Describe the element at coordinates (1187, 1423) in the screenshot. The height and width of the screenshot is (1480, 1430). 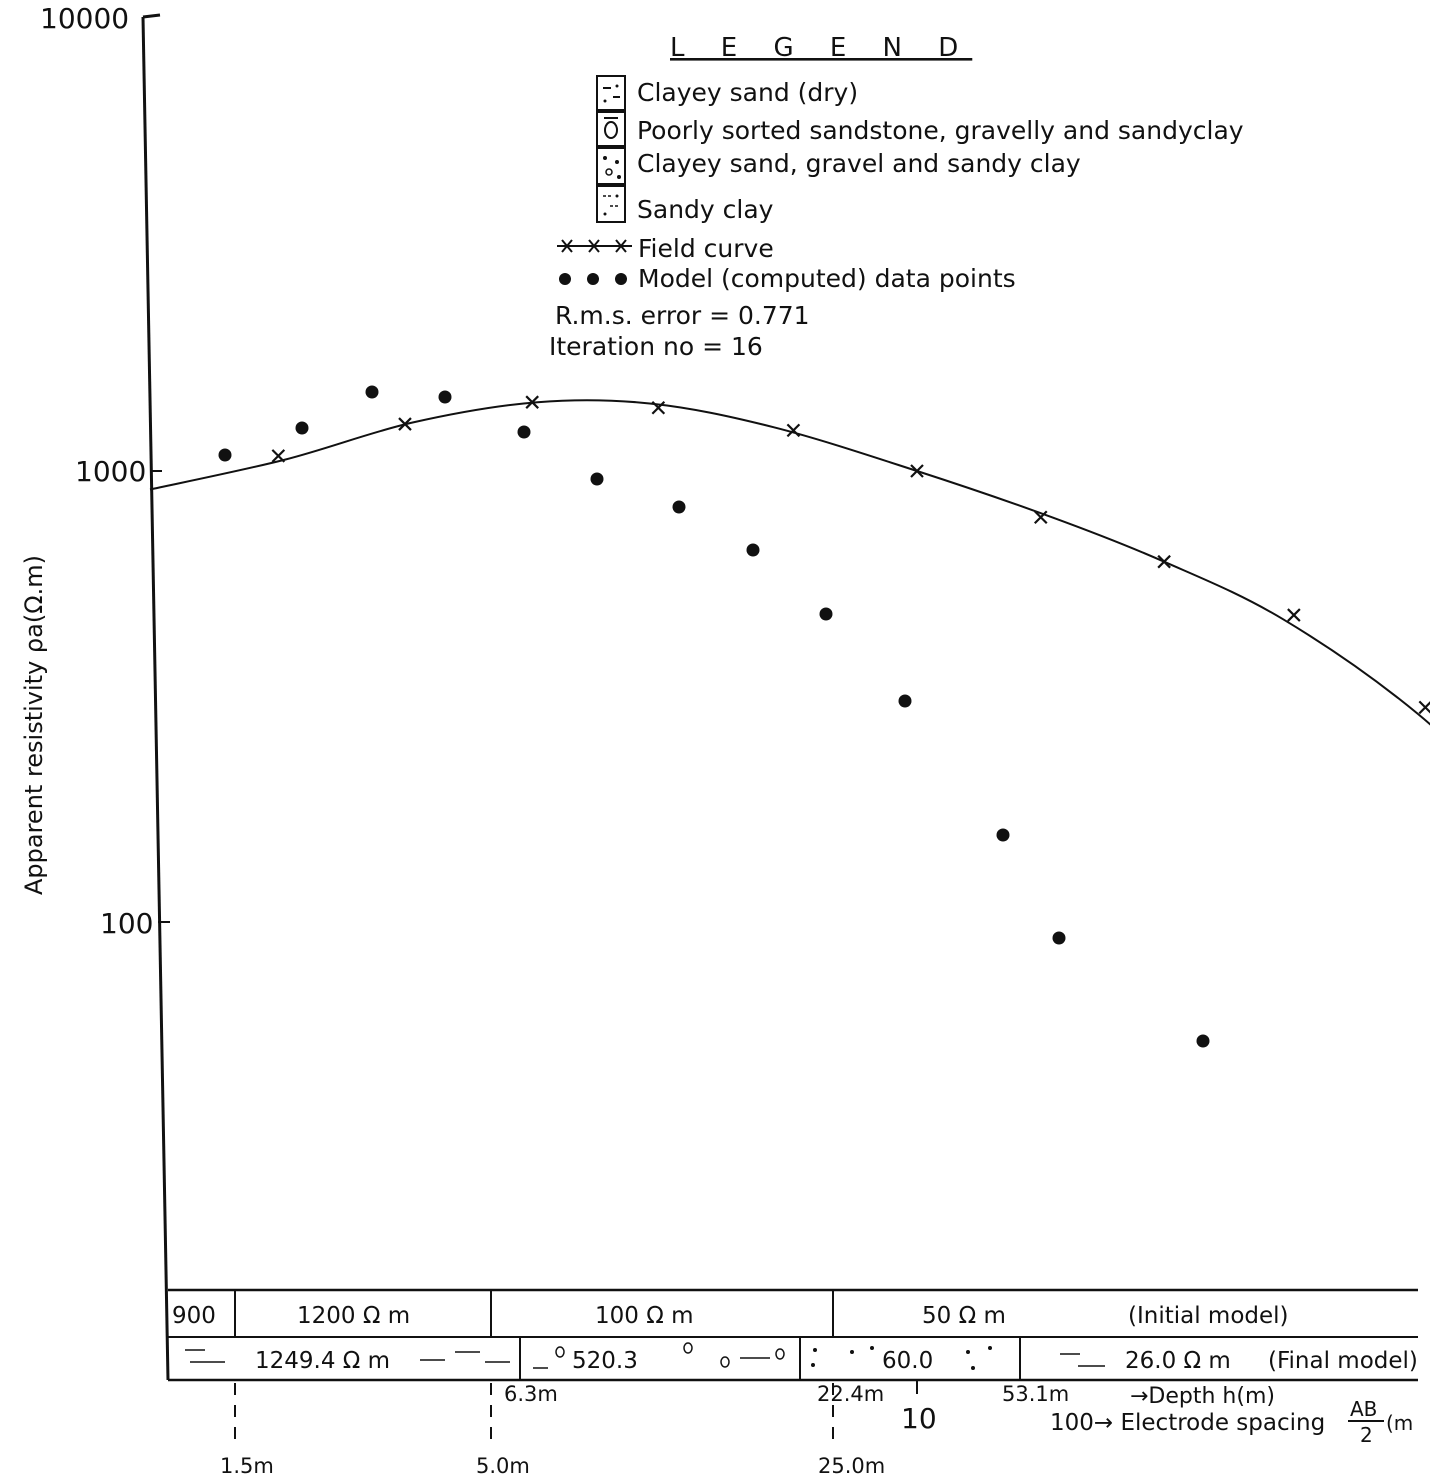
I see `x-axis-spacing-label: 100→ Electrode spacing` at that location.